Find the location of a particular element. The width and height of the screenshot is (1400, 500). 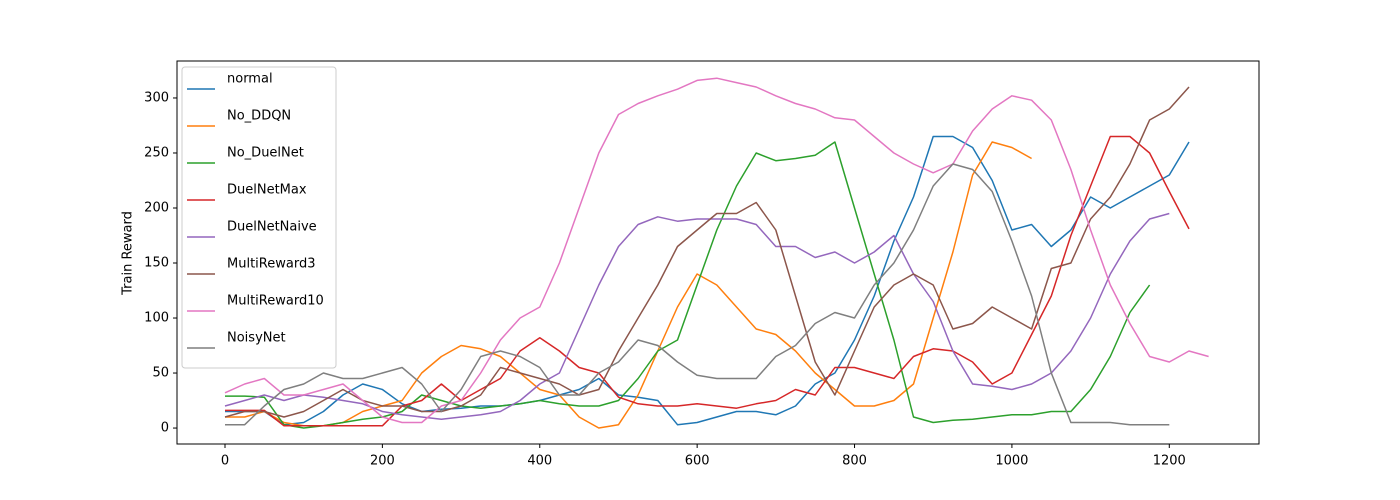

legend-label: DuelNetNaive is located at coordinates (272, 227).